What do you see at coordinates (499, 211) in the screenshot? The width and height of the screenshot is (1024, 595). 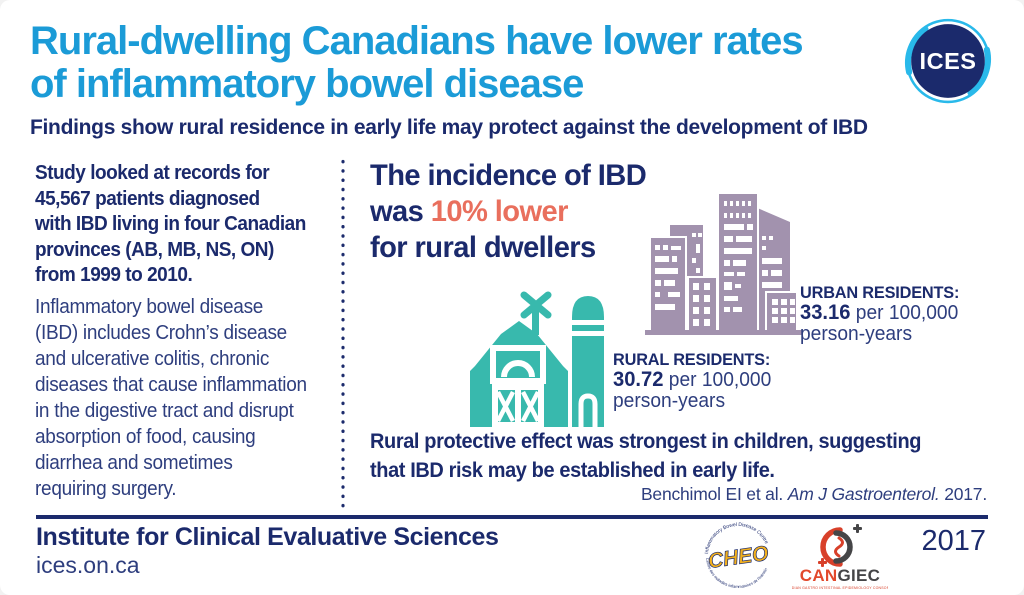 I see `highlight-10-percent: 10% lower` at bounding box center [499, 211].